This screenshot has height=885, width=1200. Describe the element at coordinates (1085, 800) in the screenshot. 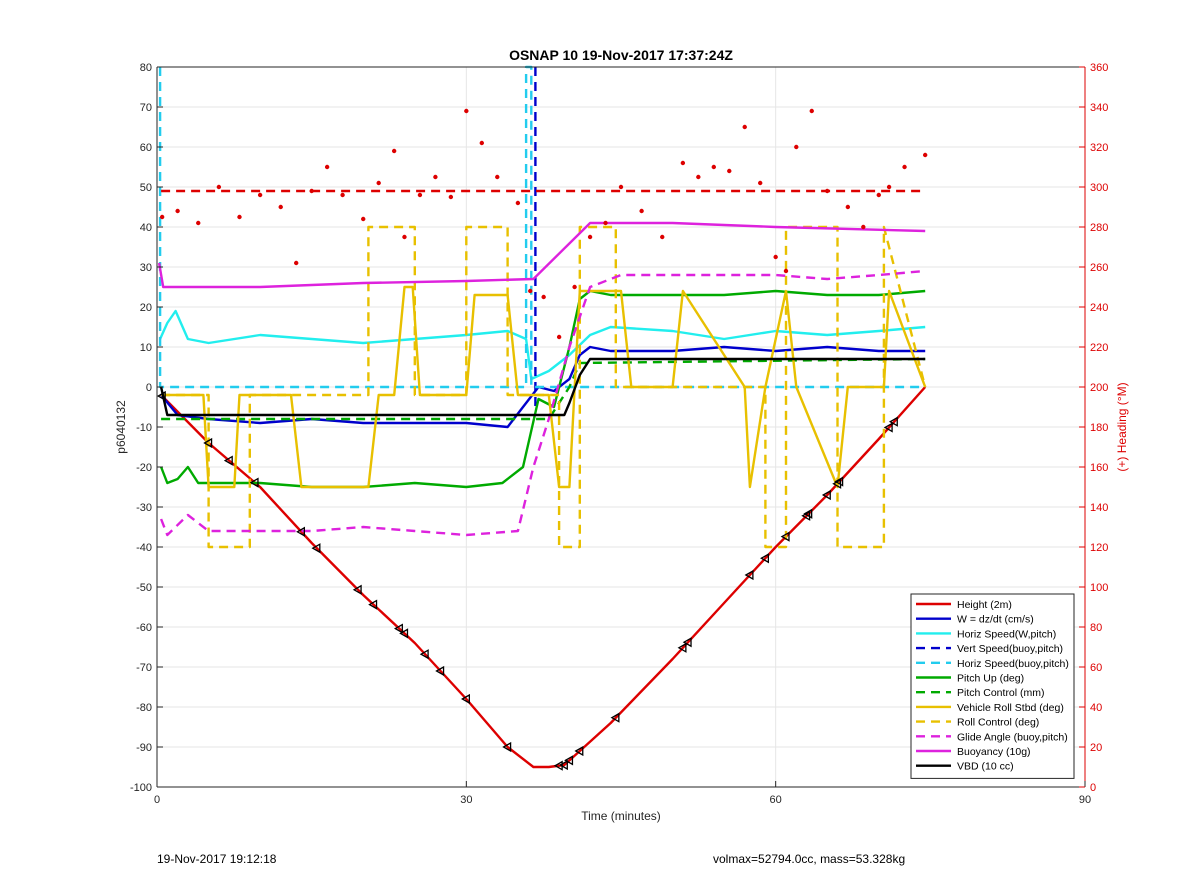

I see `x-tick-label: 90` at that location.